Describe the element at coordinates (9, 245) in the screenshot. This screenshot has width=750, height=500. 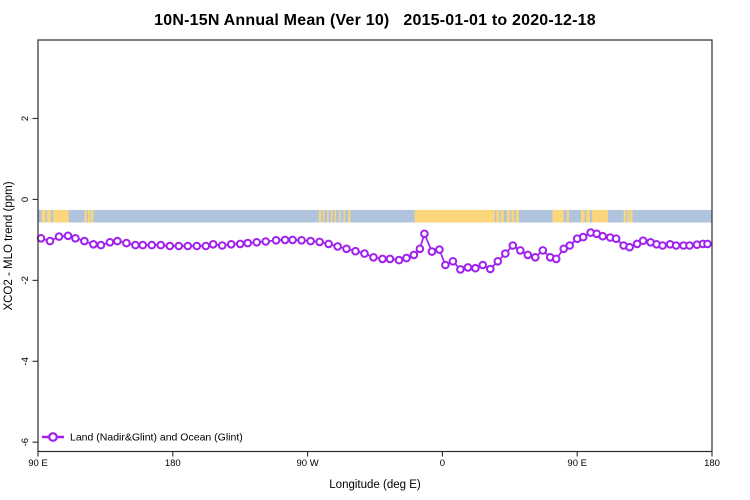
I see `y-axis-title: XCO2 - MLO trend (ppm)` at that location.